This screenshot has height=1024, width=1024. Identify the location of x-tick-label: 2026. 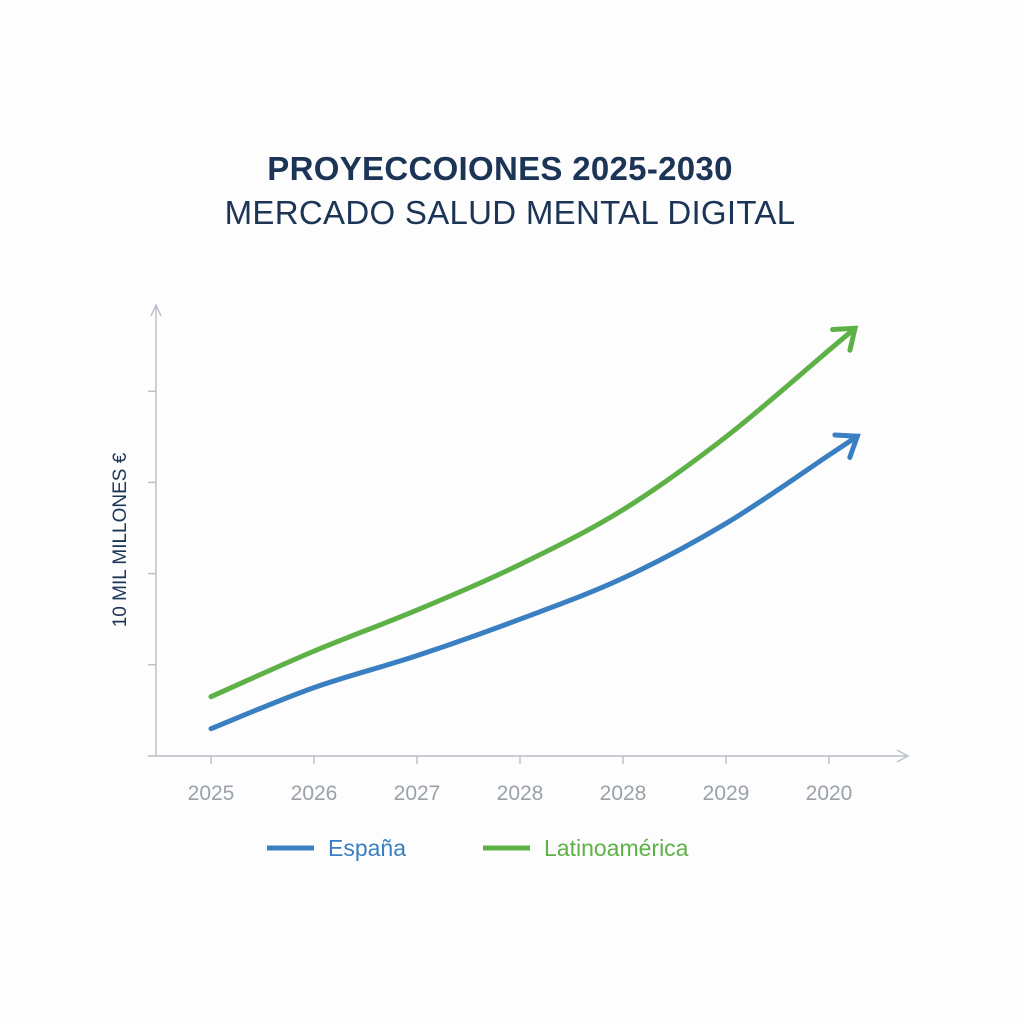
(314, 793).